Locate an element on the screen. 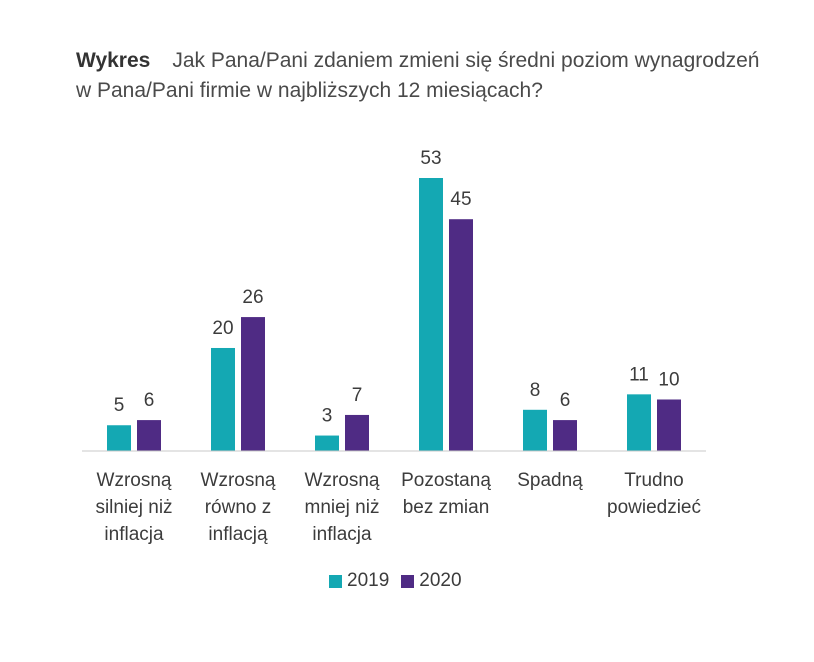 The image size is (814, 662). category-label-1-line-1: Wzrosną is located at coordinates (134, 480).